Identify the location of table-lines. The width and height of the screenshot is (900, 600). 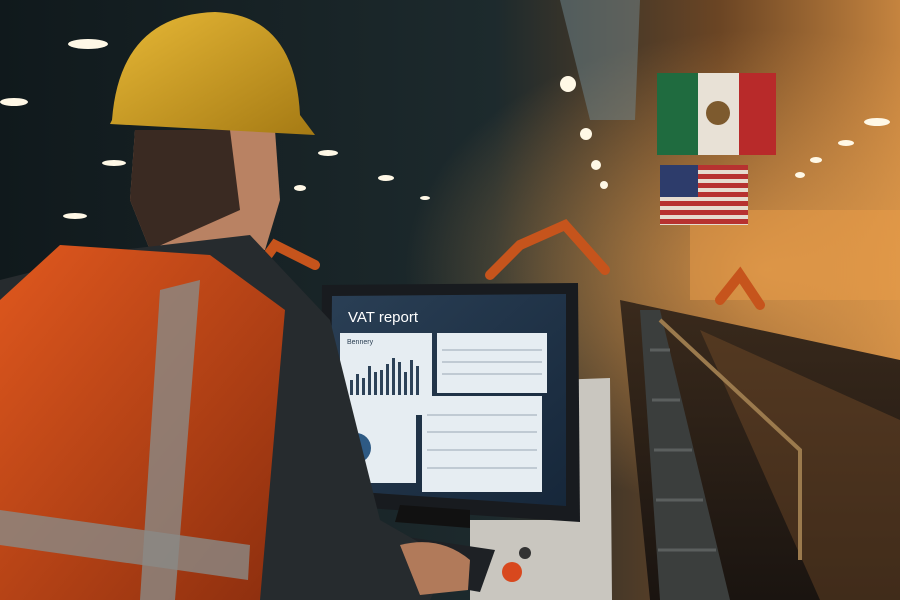
(484, 409).